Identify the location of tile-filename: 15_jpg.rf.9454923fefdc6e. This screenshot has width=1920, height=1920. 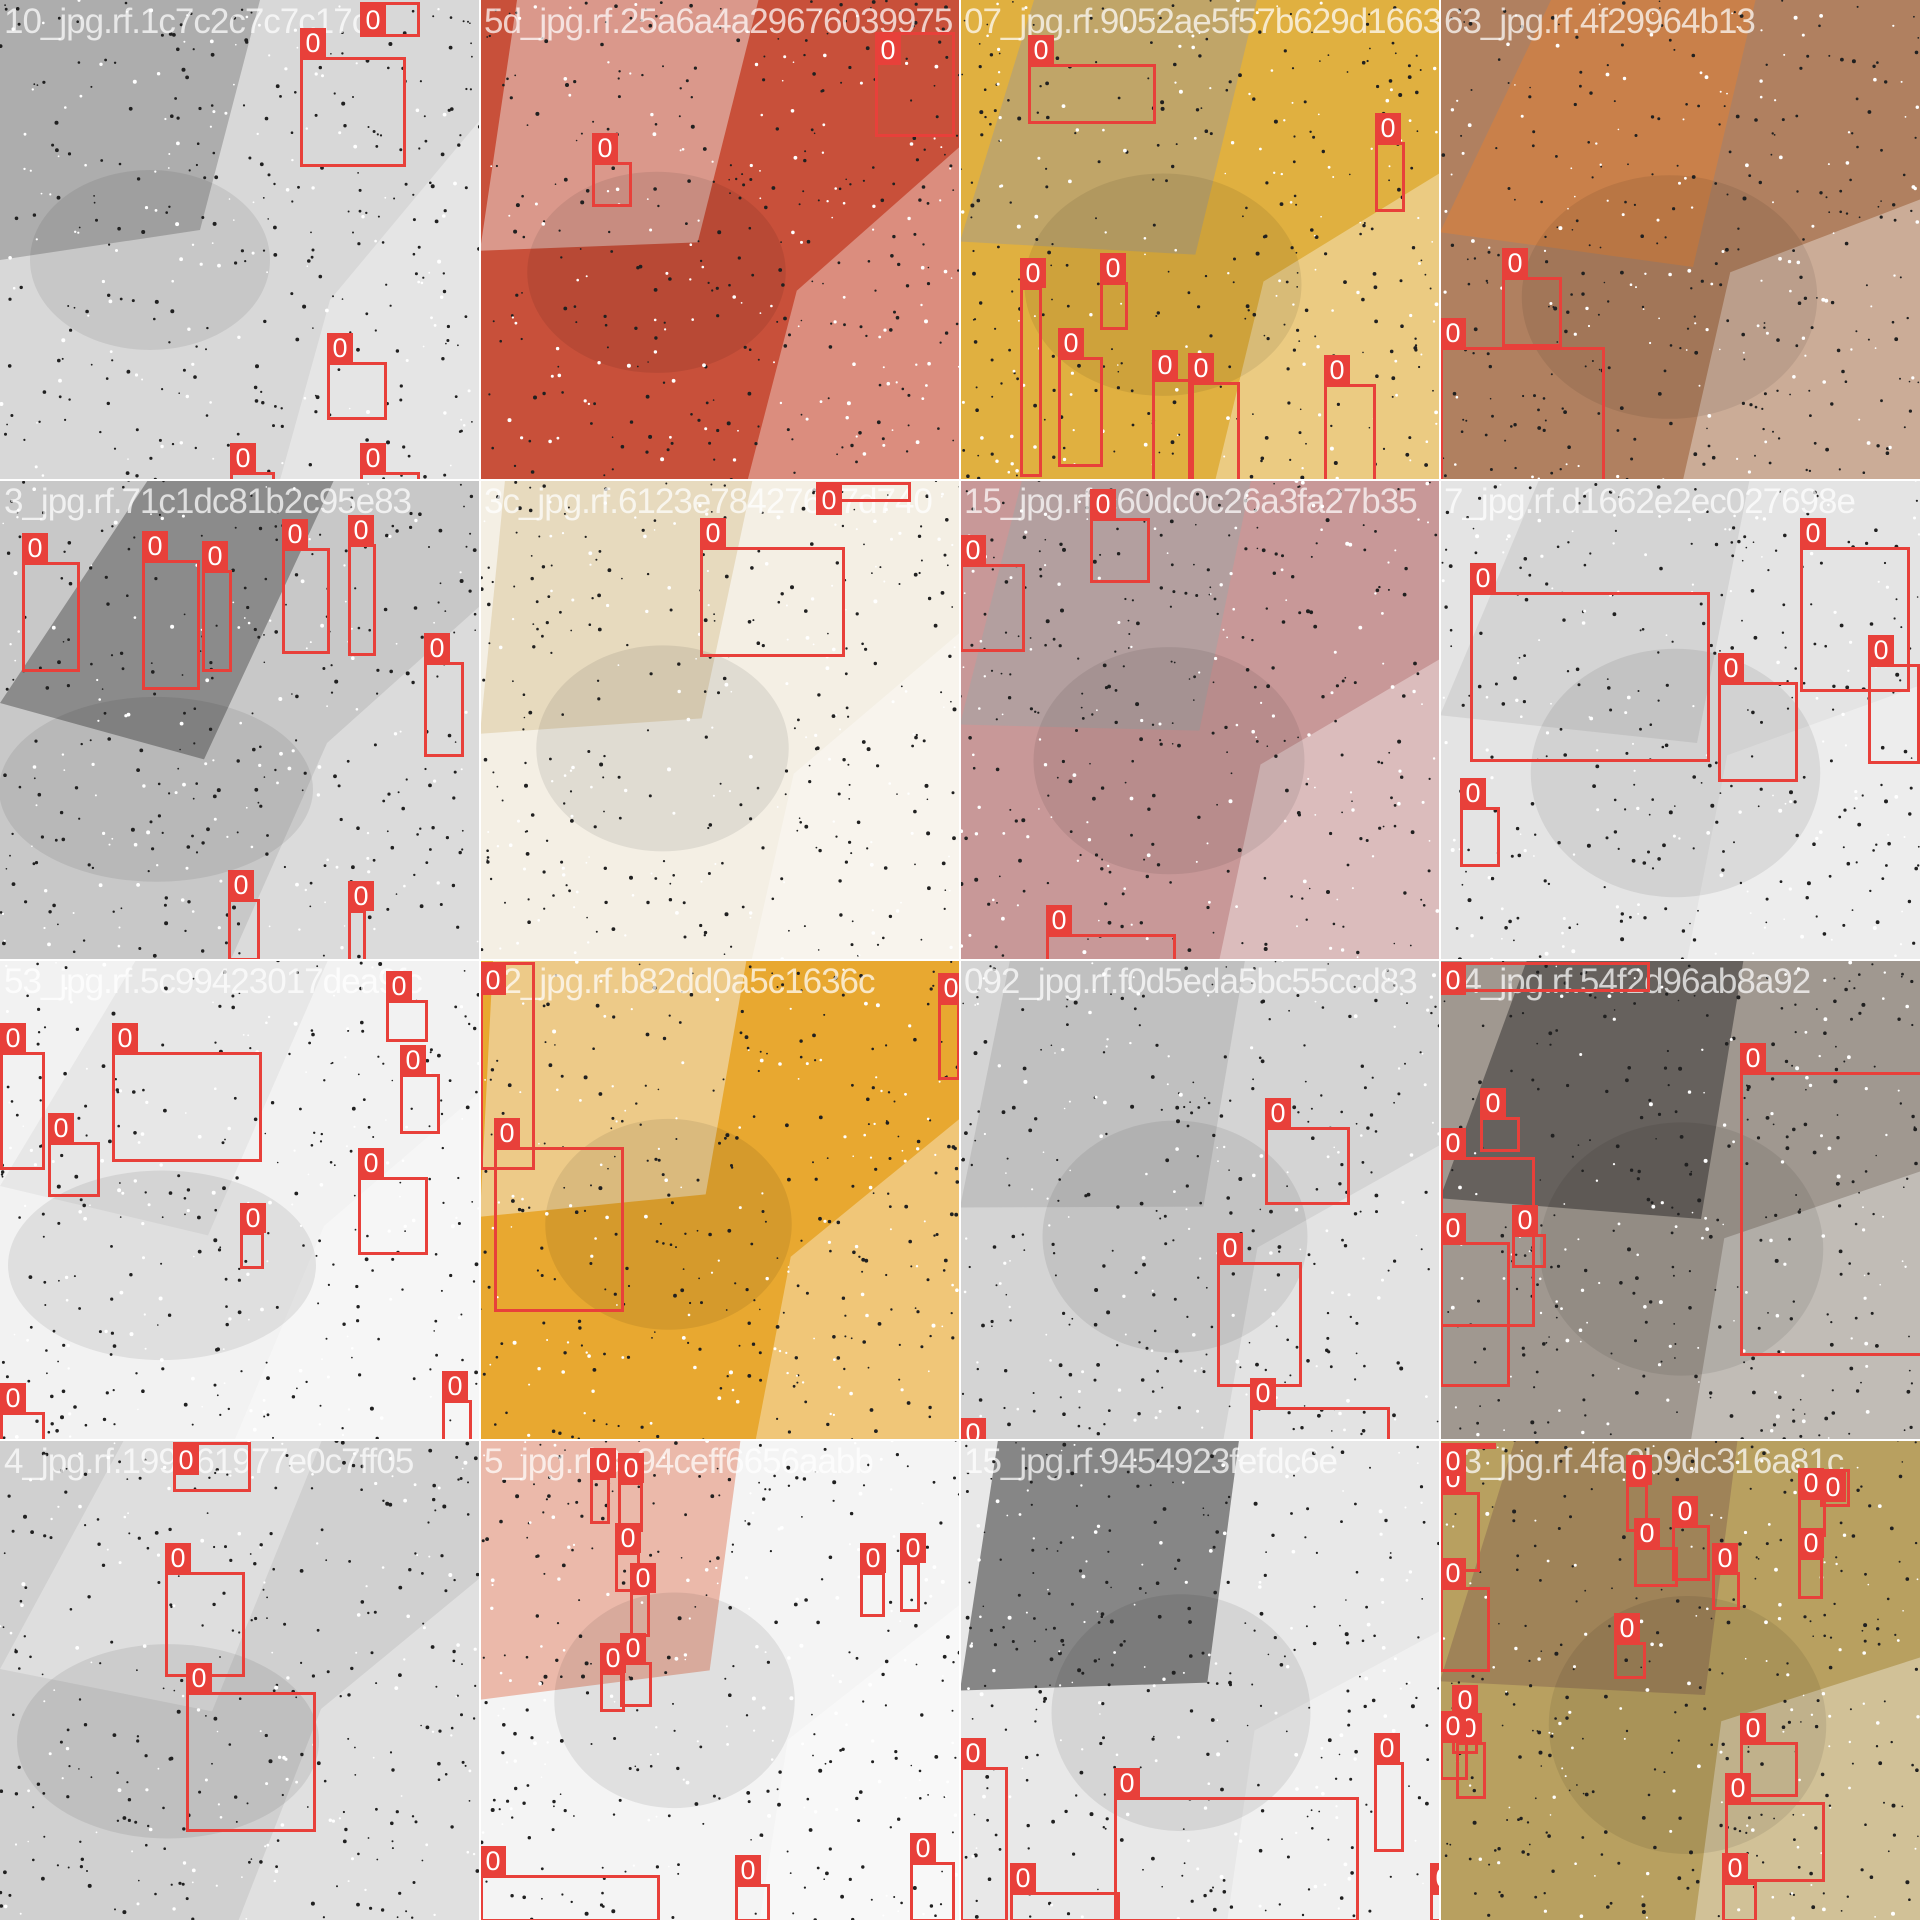
(1151, 1461).